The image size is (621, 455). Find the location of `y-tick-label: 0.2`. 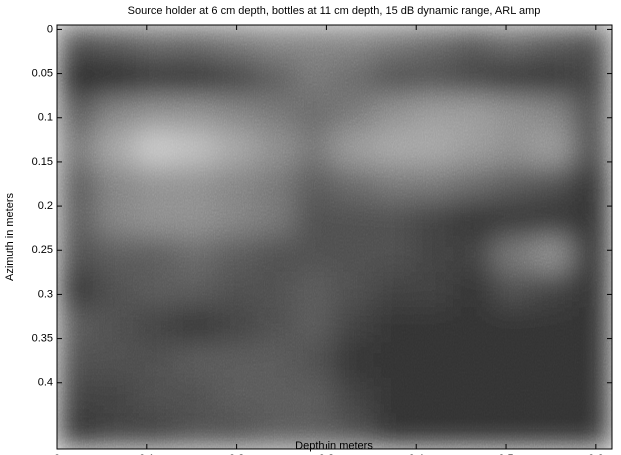

y-tick-label: 0.2 is located at coordinates (45, 206).